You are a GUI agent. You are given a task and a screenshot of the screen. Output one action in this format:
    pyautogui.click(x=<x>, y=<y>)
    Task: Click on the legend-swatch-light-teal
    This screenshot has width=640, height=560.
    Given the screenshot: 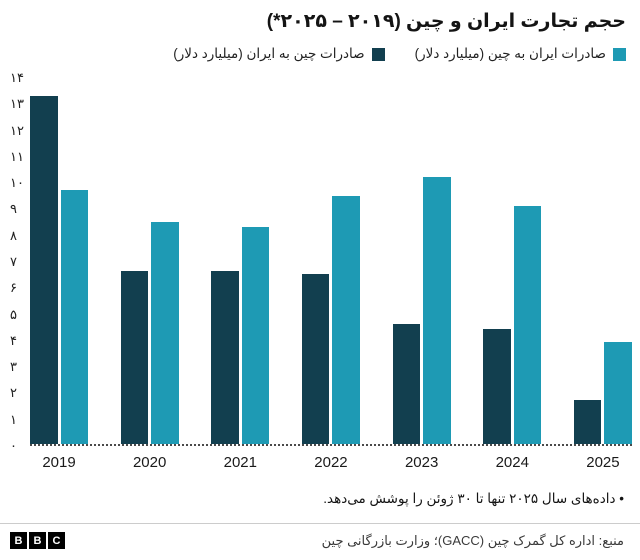 What is the action you would take?
    pyautogui.click(x=619, y=54)
    